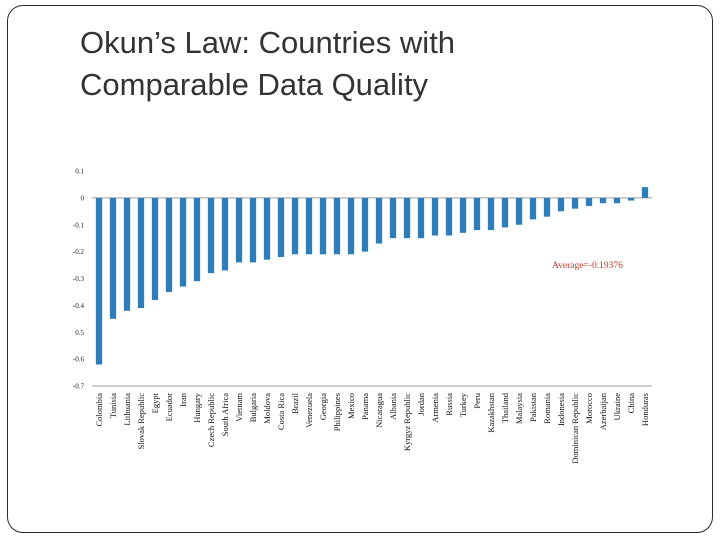  What do you see at coordinates (589, 408) in the screenshot?
I see `x-tick-label: Morocco` at bounding box center [589, 408].